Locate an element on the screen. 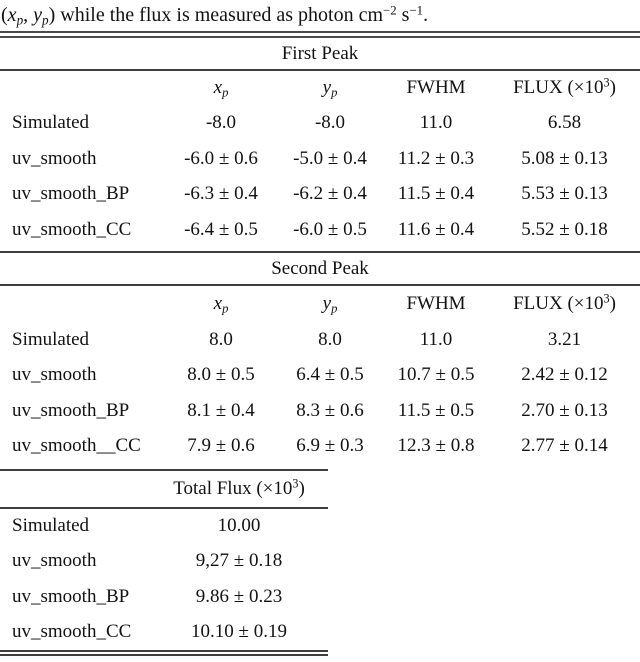 Image resolution: width=640 pixels, height=662 pixels. cell-total-flux: 10.10 ± 0.19 is located at coordinates (239, 632).